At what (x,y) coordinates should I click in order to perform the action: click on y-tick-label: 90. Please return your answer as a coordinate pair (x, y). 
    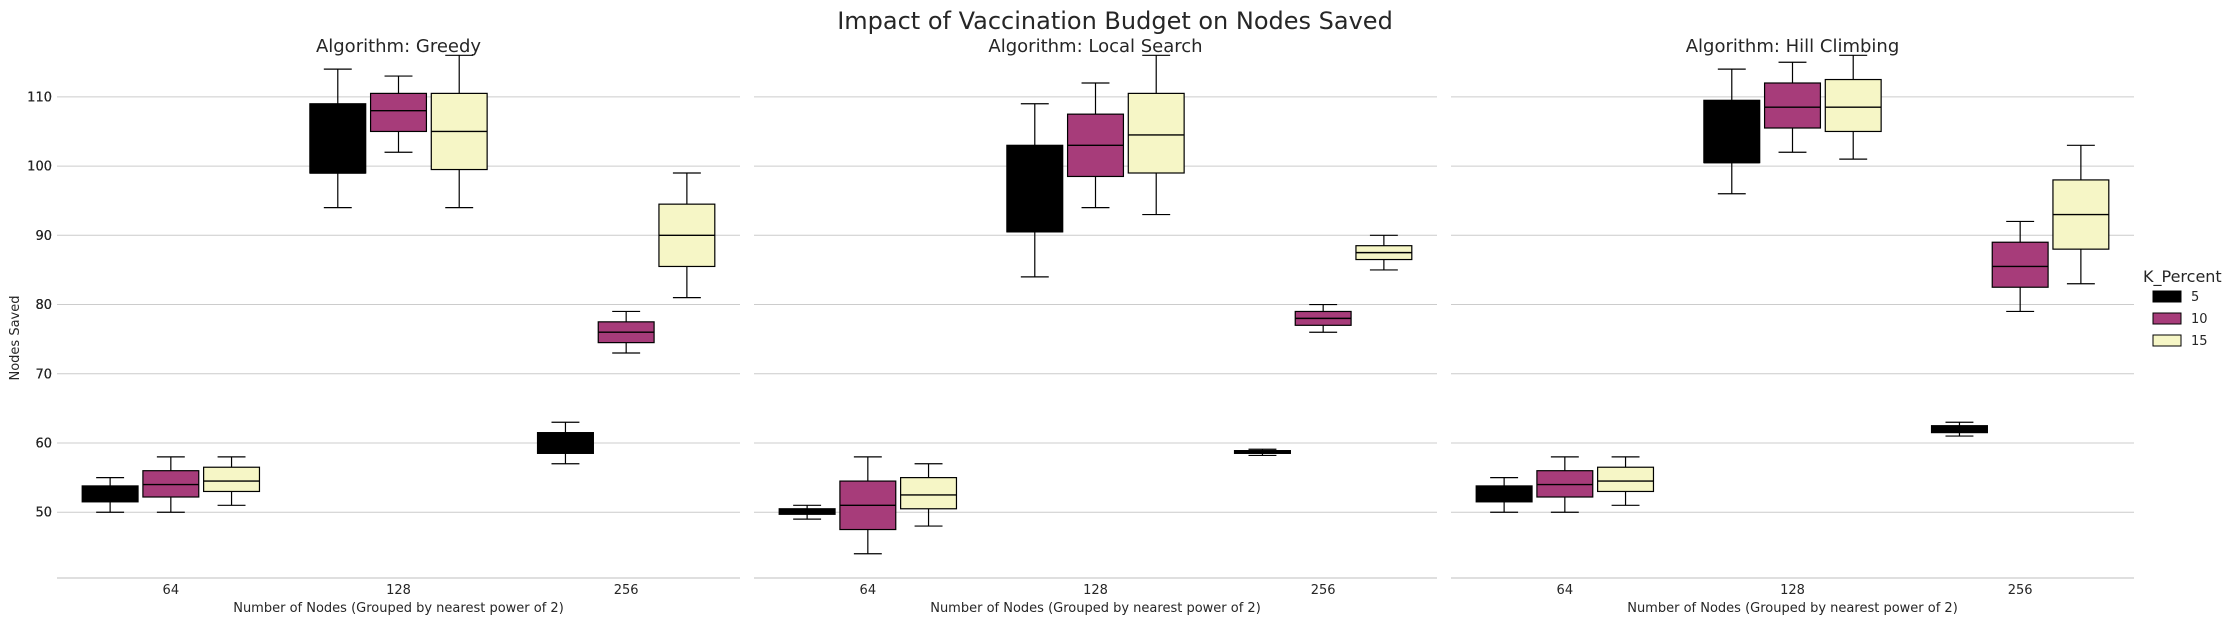
    Looking at the image, I should click on (43, 236).